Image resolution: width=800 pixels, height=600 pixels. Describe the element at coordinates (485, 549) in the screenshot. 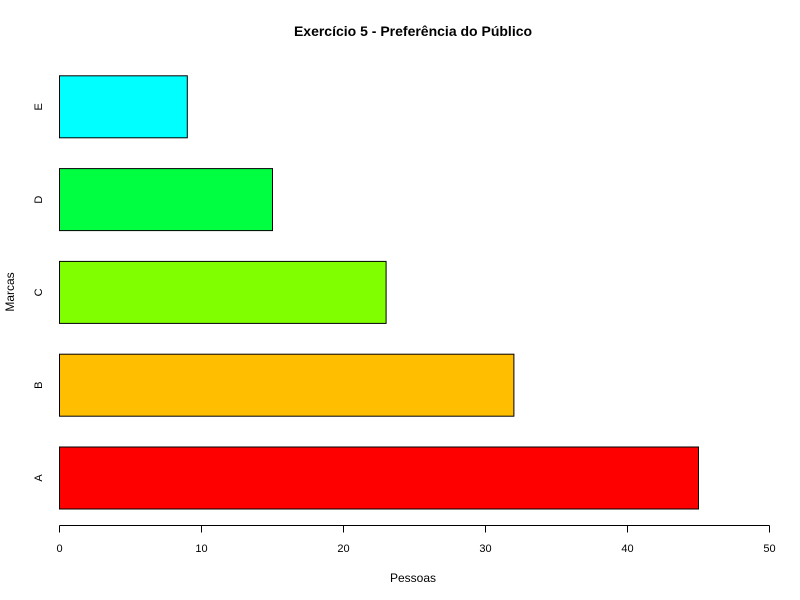

I see `x-tick-label: 30` at that location.